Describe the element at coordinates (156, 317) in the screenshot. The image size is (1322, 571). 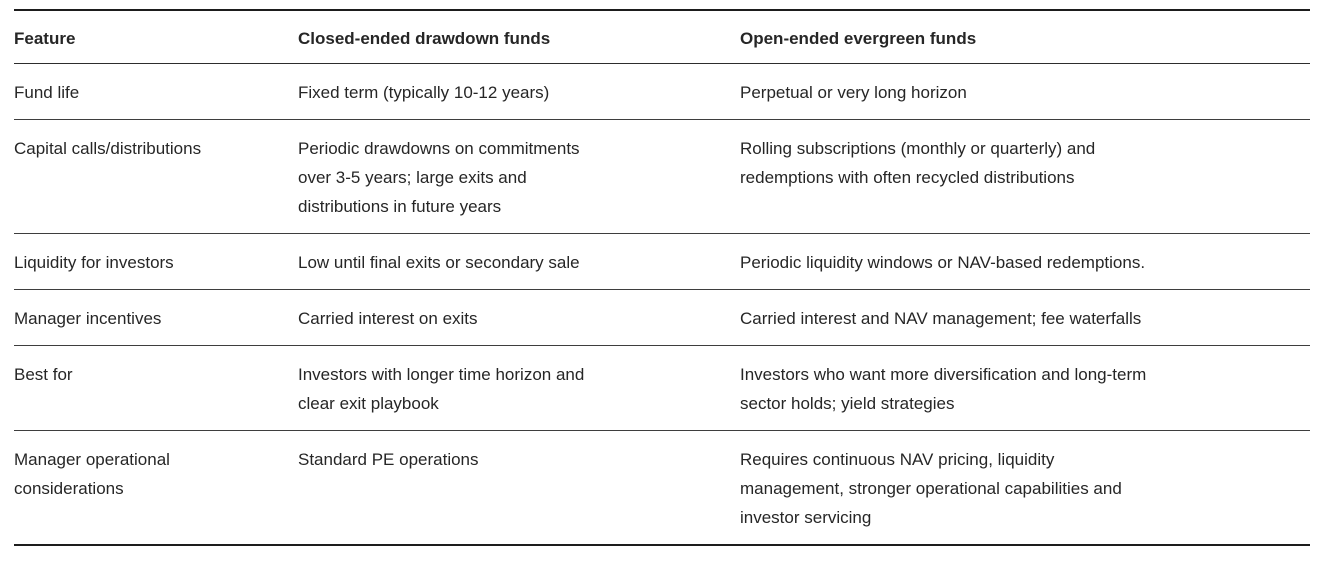
I see `feature-cell: Manager incentives` at that location.